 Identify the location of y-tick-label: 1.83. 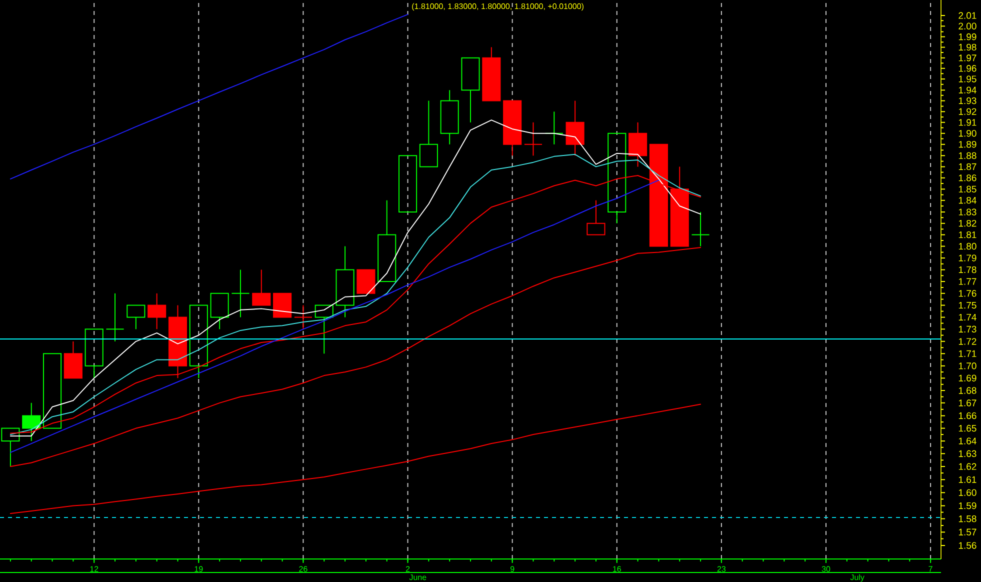
(967, 212).